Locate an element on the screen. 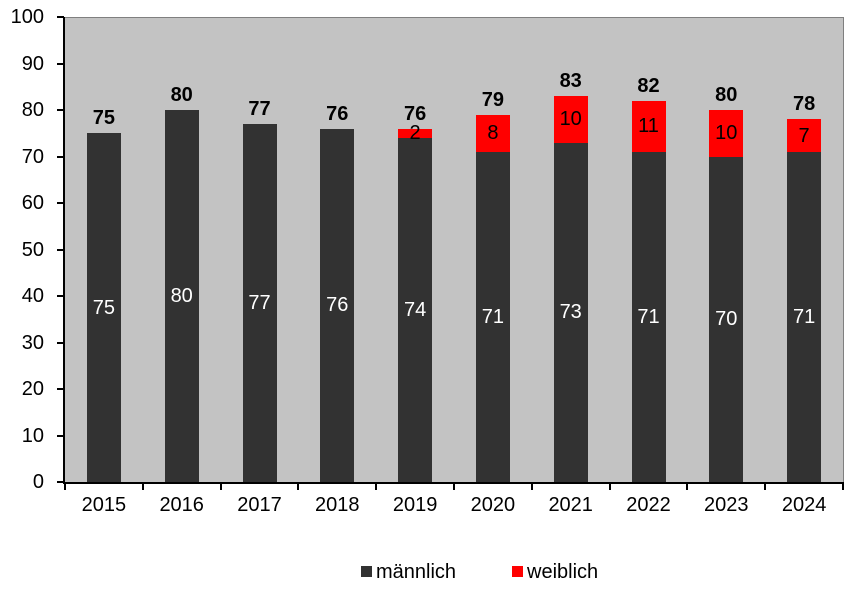 The height and width of the screenshot is (590, 862). legend-swatch-maennlich-icon is located at coordinates (366, 571).